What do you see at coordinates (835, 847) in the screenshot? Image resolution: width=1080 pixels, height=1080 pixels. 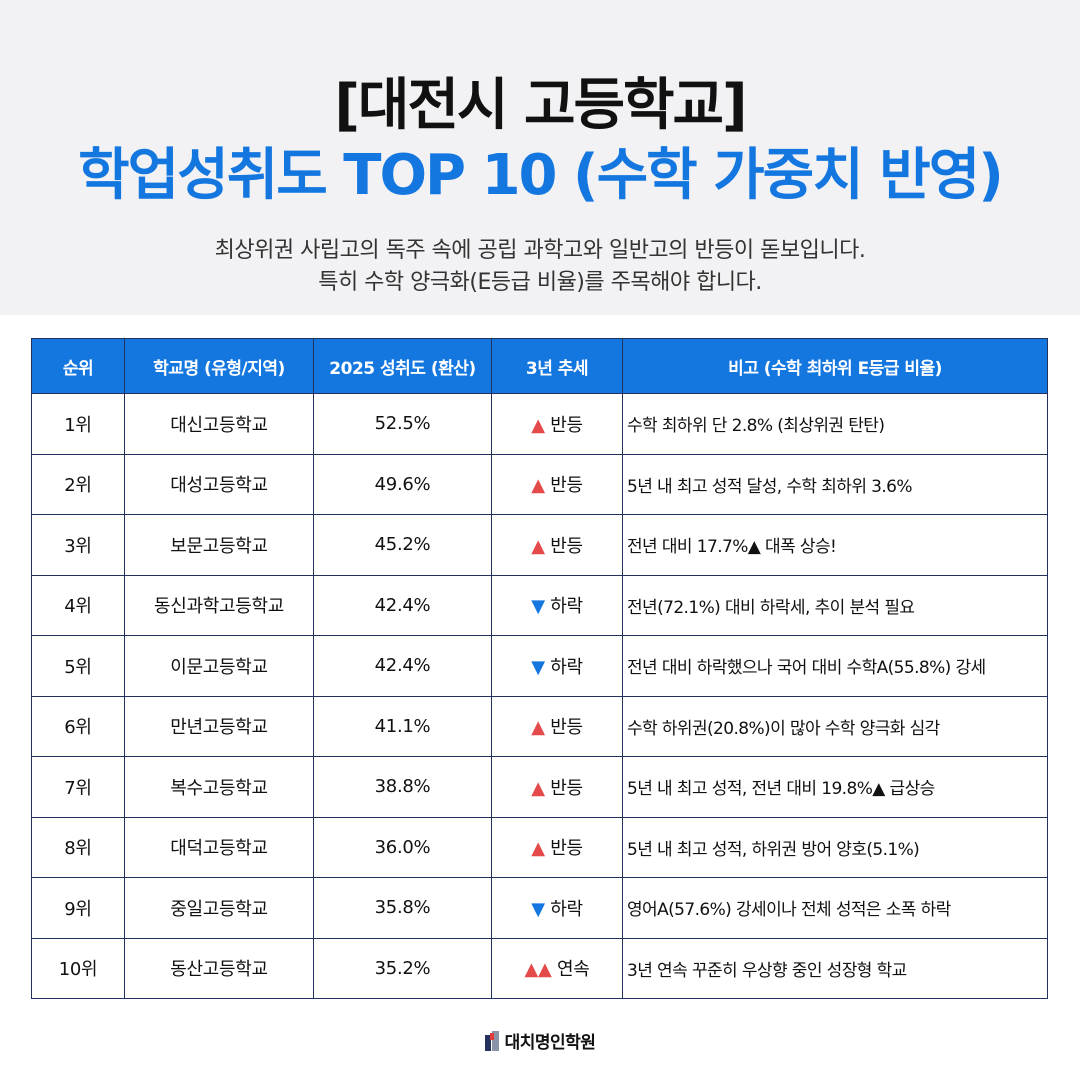 I see `note-cell: 5년 내 최고 성적, 하위권 방어 양호(5.1%)` at bounding box center [835, 847].